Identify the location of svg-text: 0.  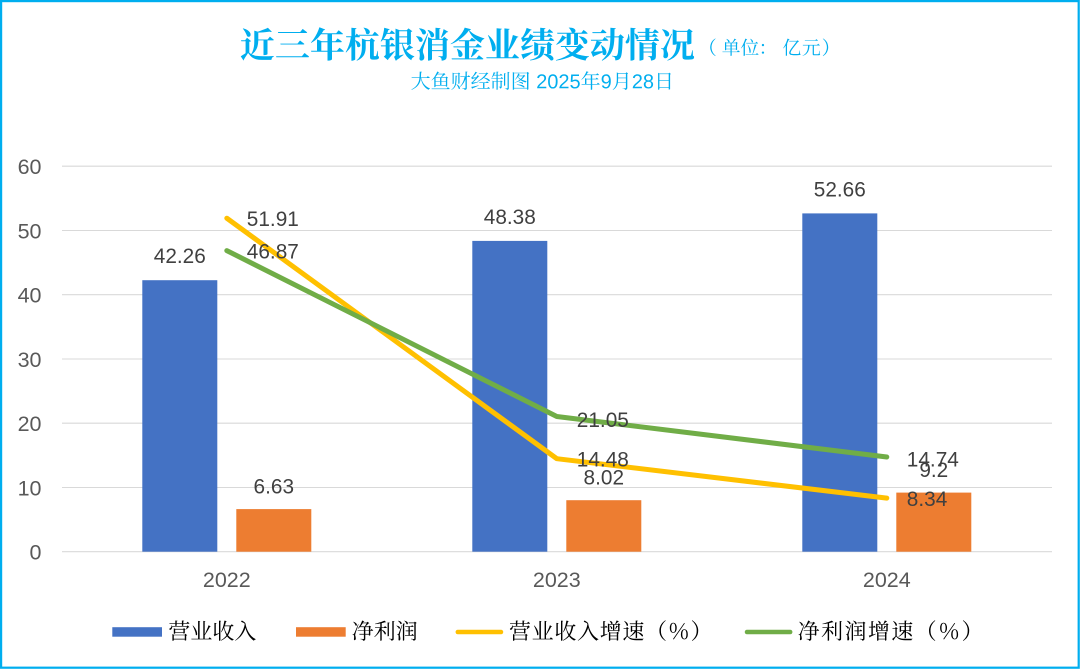
(36, 553).